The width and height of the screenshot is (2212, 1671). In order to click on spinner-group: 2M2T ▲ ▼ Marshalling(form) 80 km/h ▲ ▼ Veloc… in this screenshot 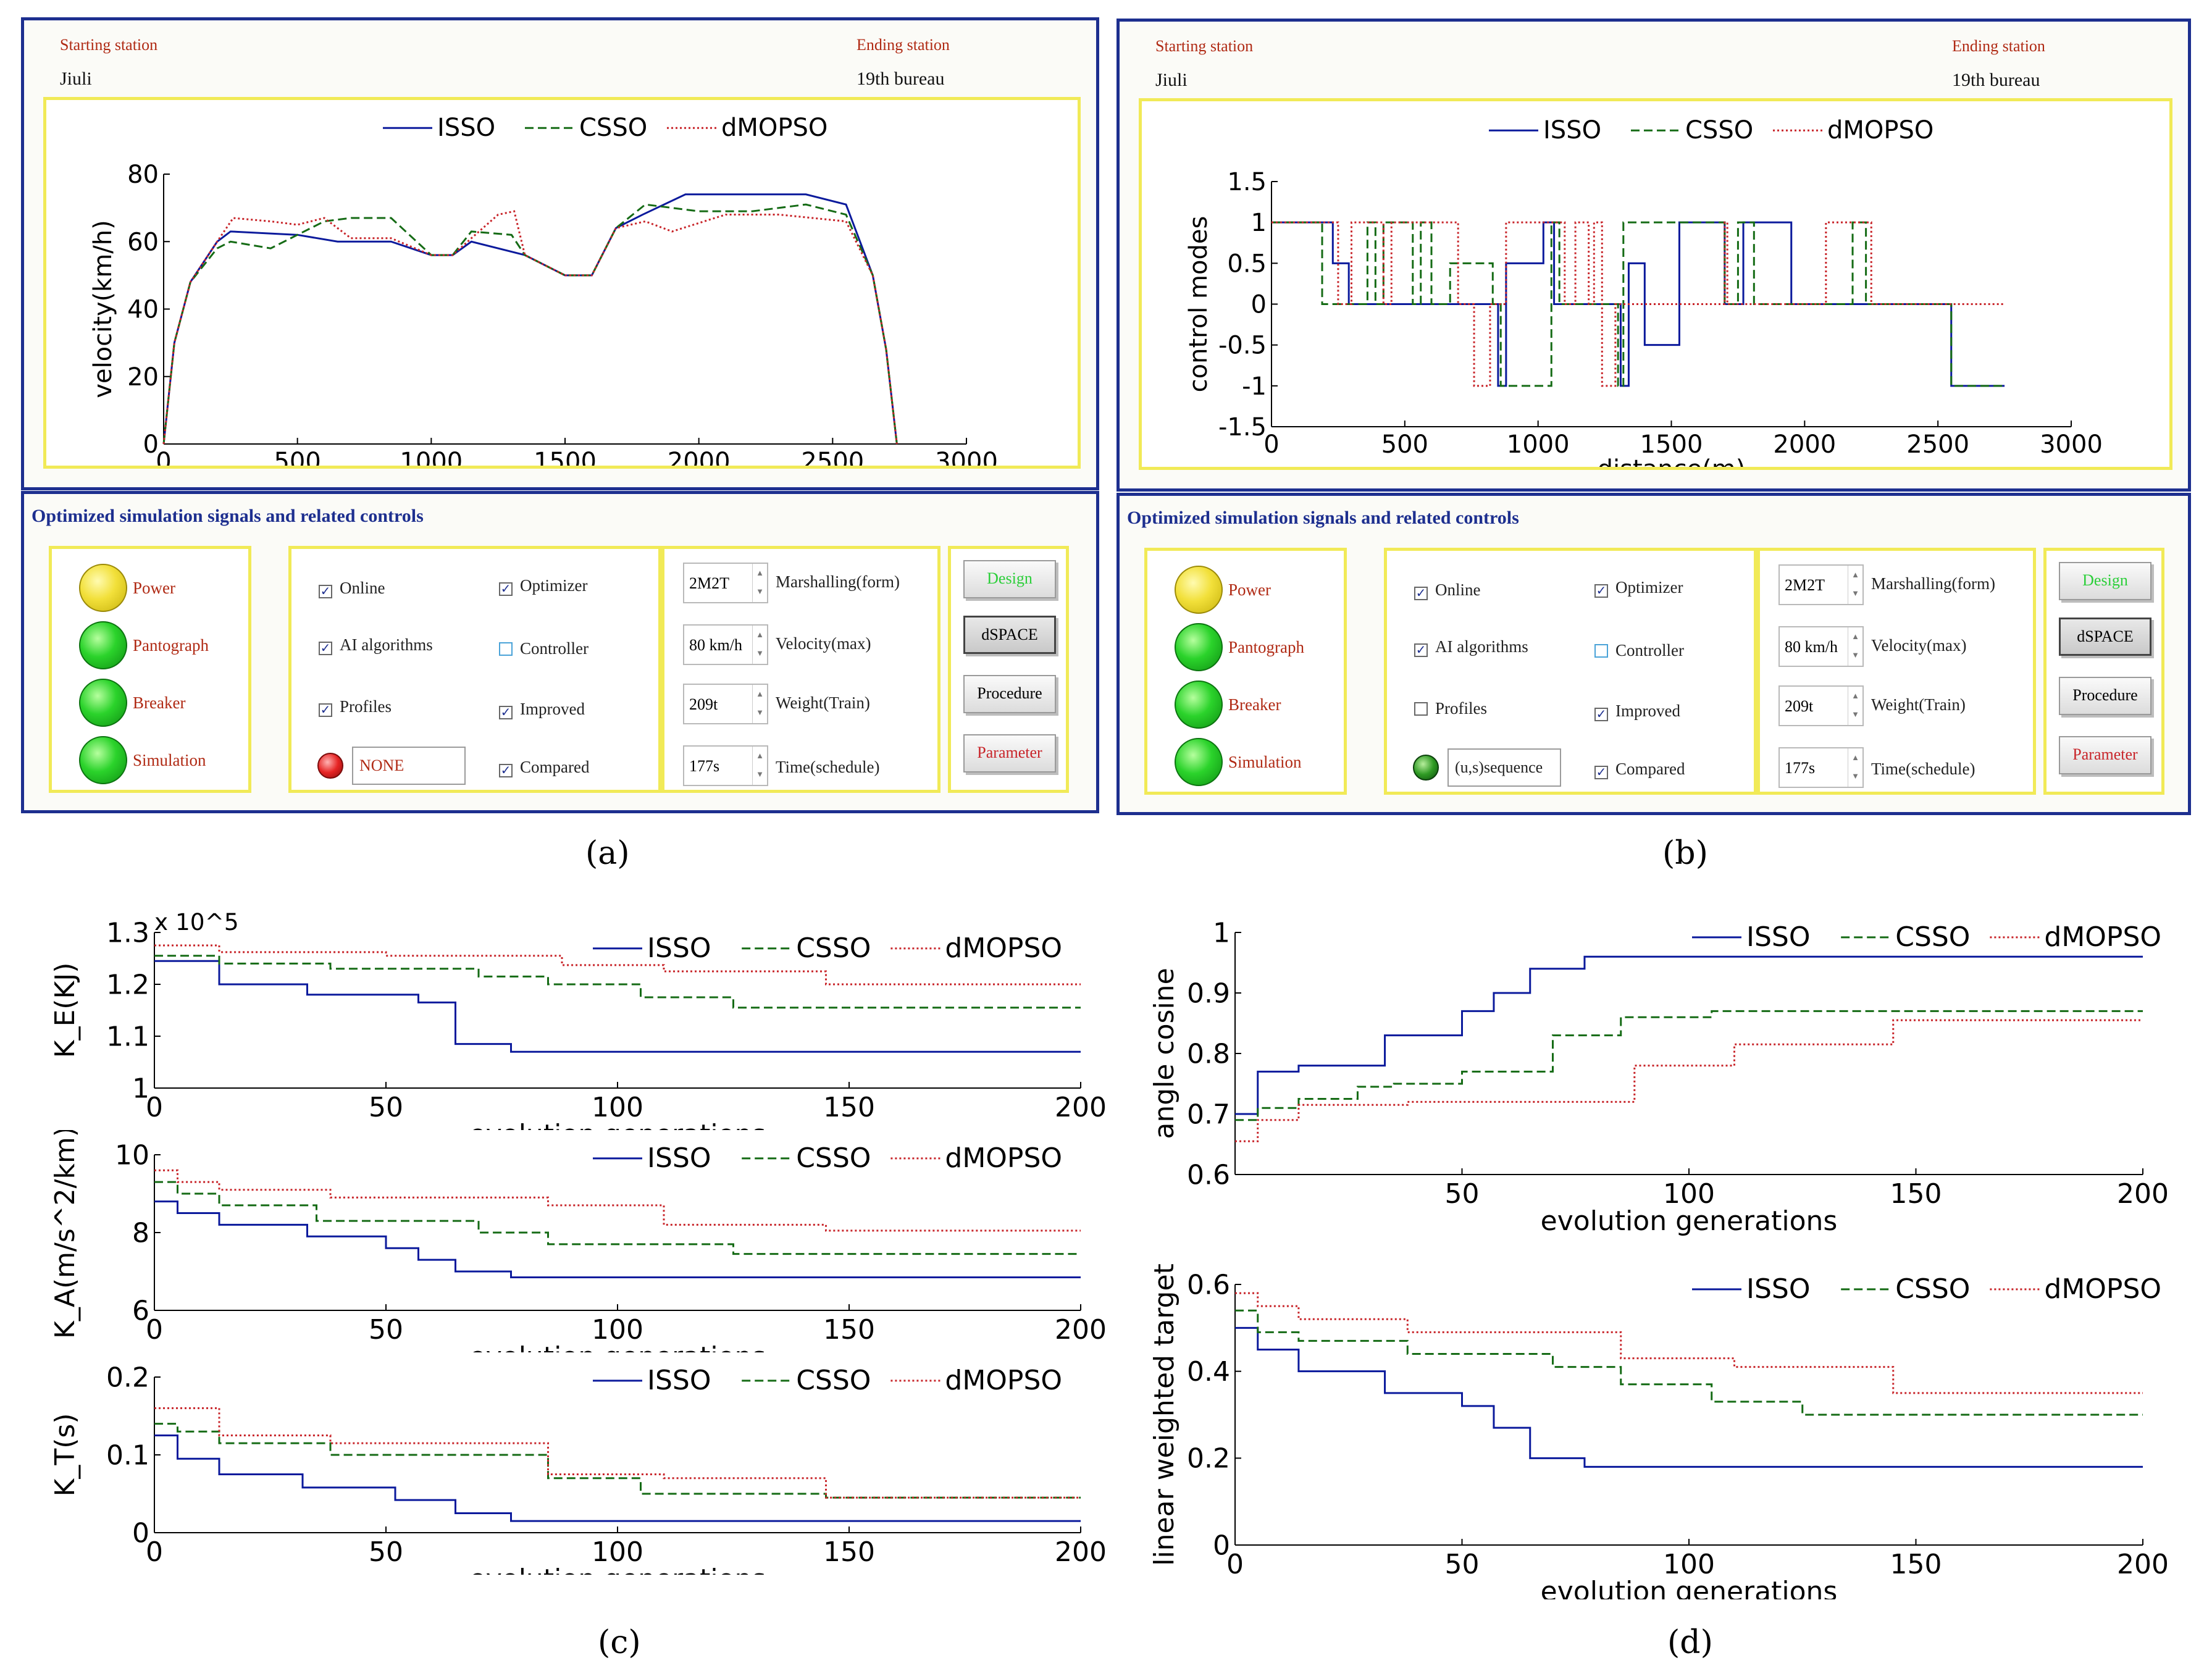, I will do `click(1897, 671)`.